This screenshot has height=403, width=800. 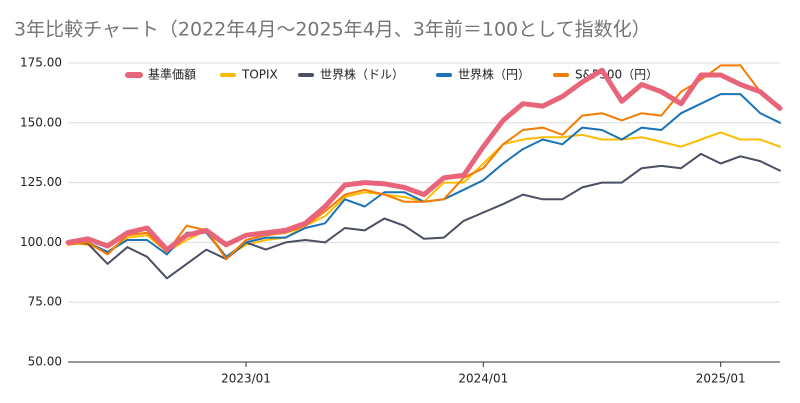 What do you see at coordinates (41, 242) in the screenshot?
I see `y-tick-label: 100.00` at bounding box center [41, 242].